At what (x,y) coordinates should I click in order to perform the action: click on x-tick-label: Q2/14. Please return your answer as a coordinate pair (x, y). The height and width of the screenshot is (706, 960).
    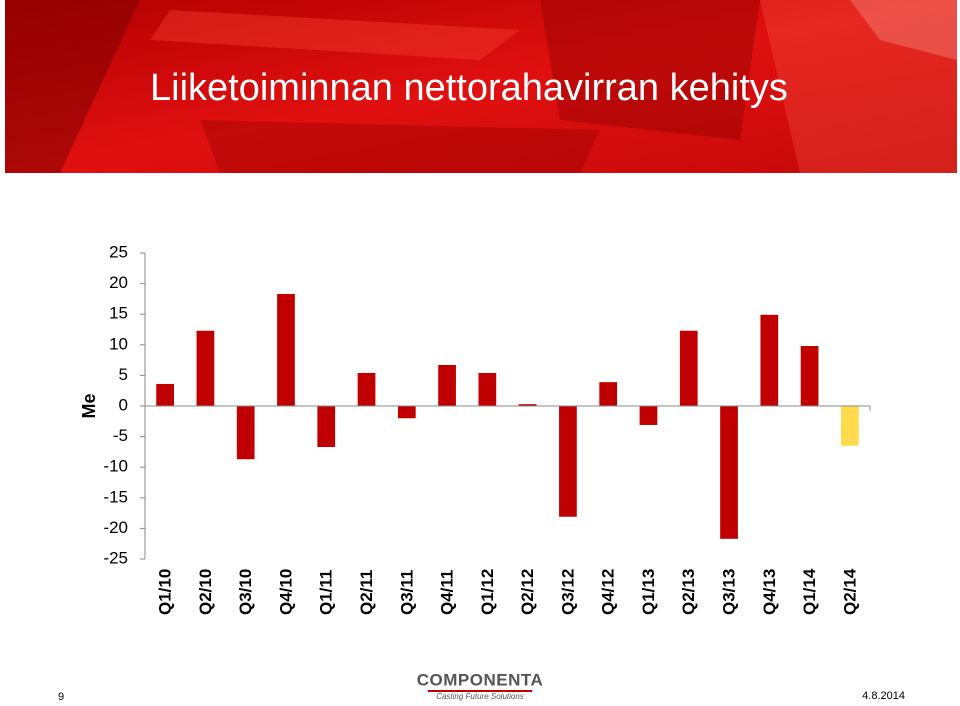
    Looking at the image, I should click on (849, 591).